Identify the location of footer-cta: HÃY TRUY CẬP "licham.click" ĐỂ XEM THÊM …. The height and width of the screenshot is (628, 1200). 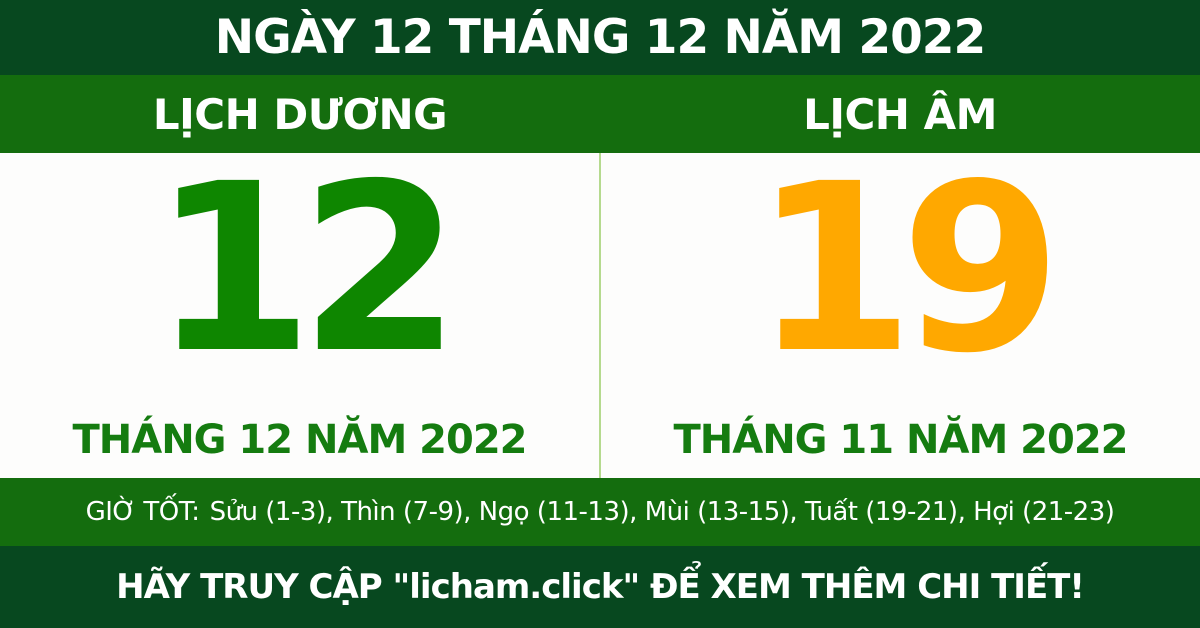
(600, 587).